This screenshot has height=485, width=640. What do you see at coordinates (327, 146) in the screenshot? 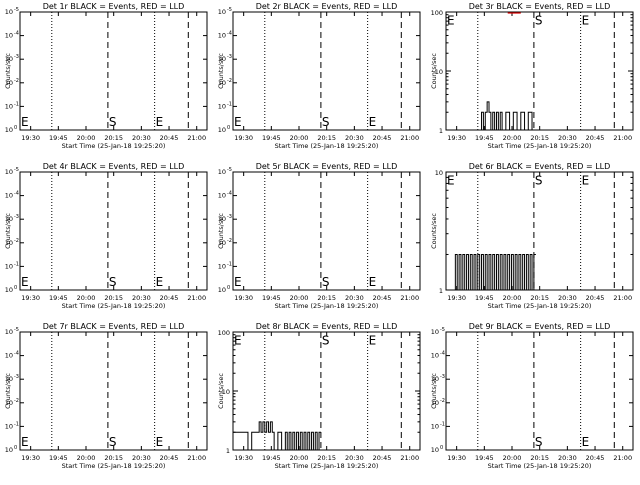
I see `x-axis-label: Start Time (25-Jan-18 19:25:20)` at bounding box center [327, 146].